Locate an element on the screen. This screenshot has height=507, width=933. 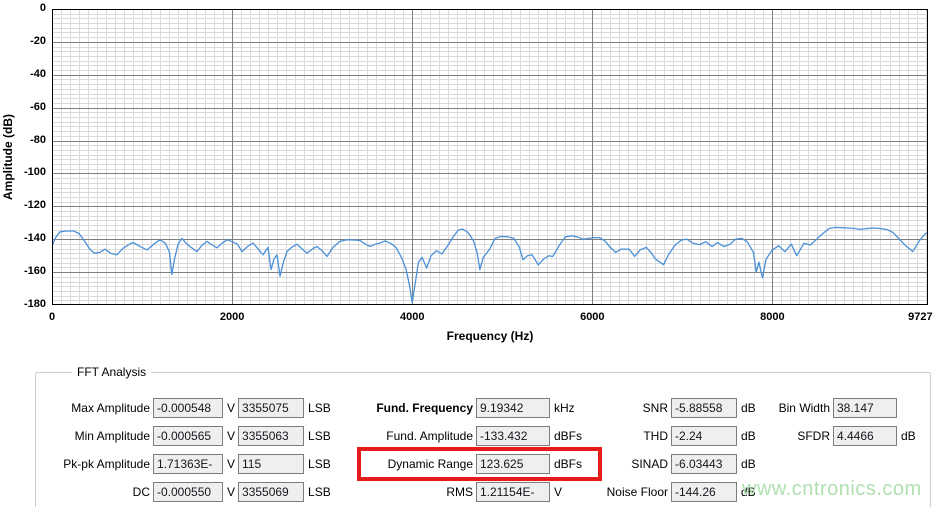
y-tick-label: -180 is located at coordinates (34, 304).